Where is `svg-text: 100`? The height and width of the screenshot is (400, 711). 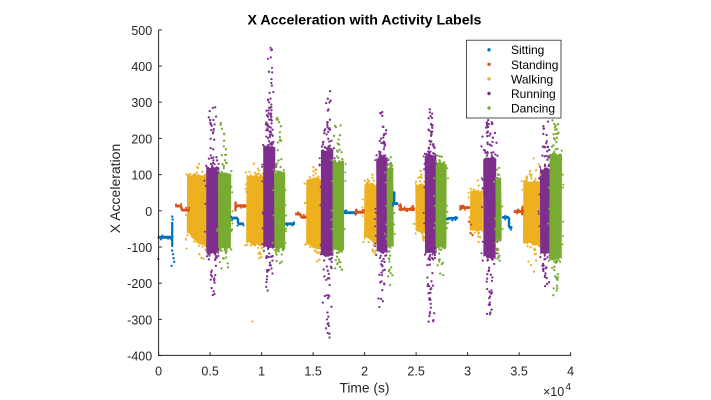
svg-text: 100 is located at coordinates (141, 176).